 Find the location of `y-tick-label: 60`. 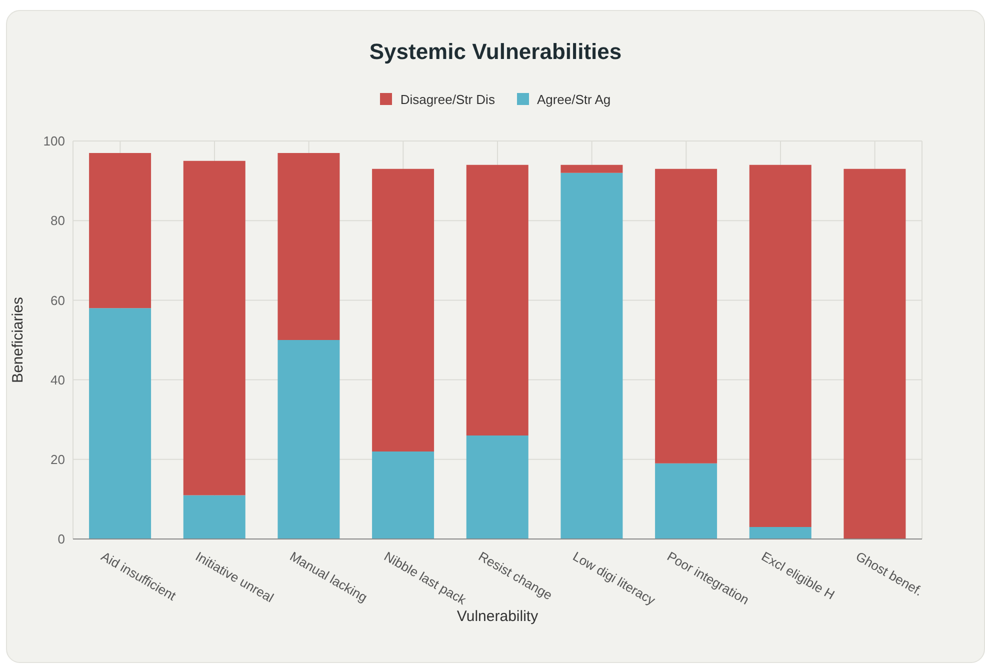

y-tick-label: 60 is located at coordinates (57, 300).